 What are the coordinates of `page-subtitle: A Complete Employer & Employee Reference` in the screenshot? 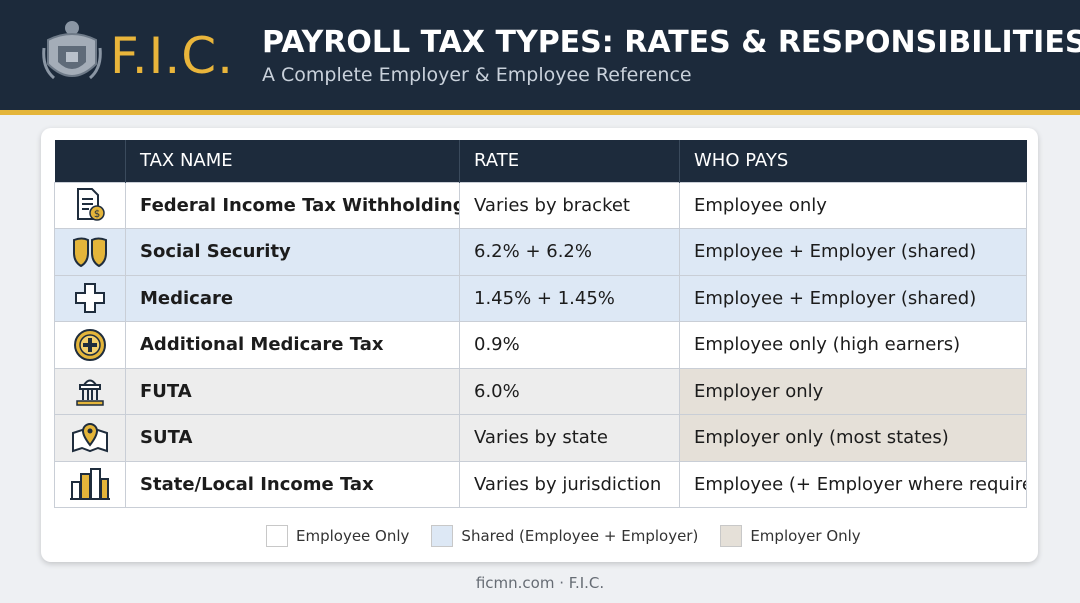 It's located at (477, 75).